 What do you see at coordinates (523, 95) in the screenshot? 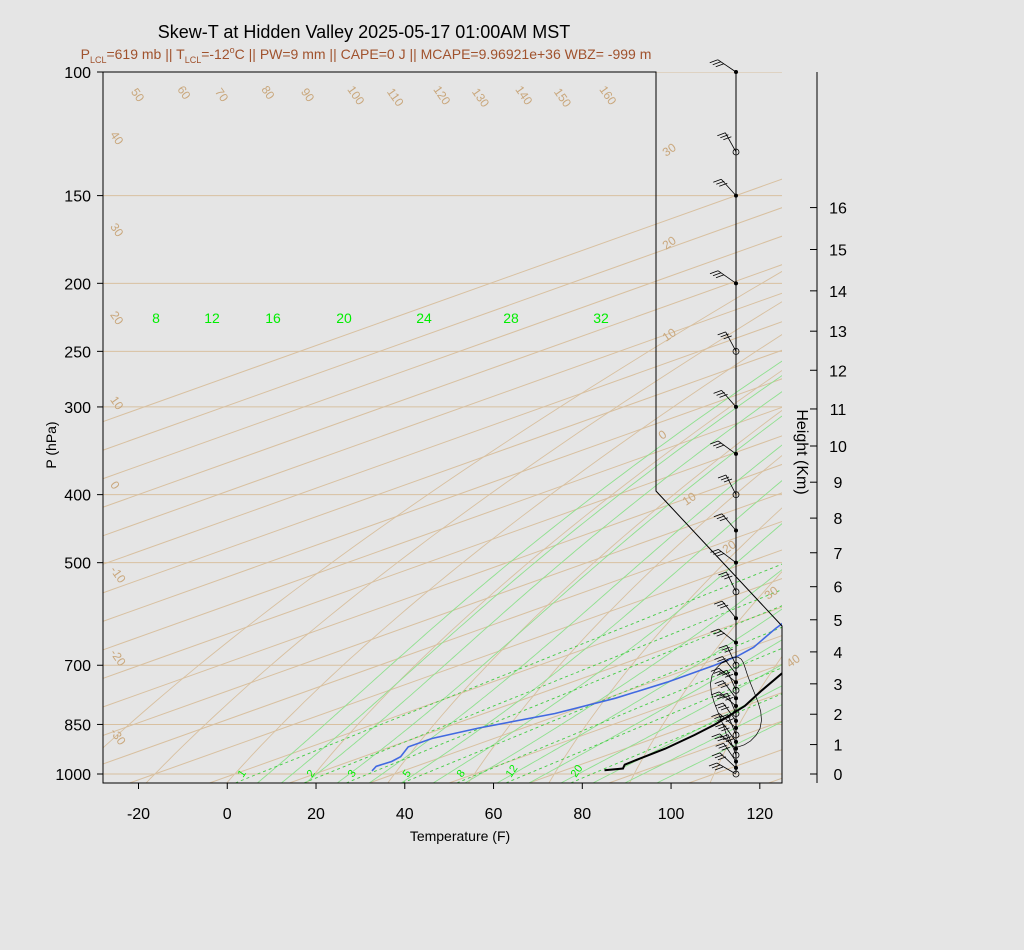
I see `isotherm-label: 140` at bounding box center [523, 95].